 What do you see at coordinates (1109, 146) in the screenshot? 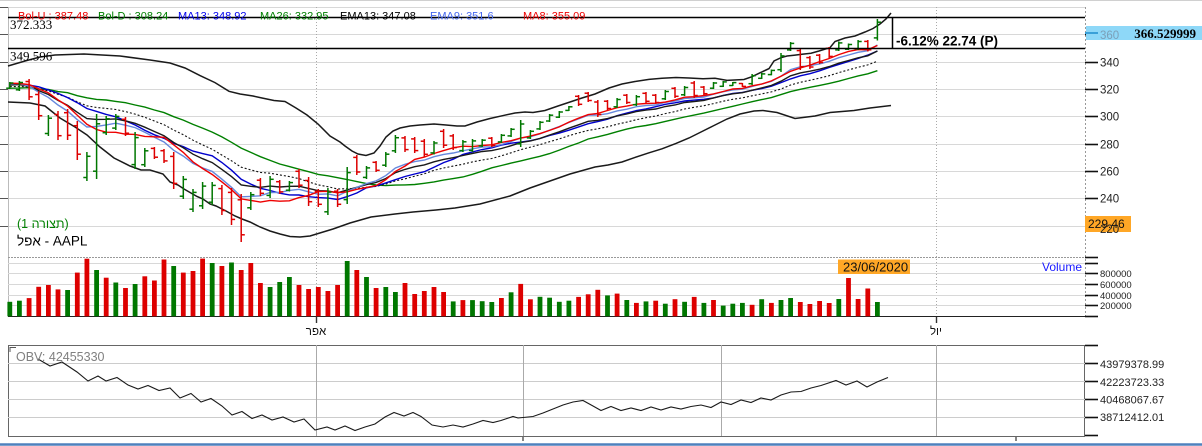
I see `svg-text: 280` at bounding box center [1109, 146].